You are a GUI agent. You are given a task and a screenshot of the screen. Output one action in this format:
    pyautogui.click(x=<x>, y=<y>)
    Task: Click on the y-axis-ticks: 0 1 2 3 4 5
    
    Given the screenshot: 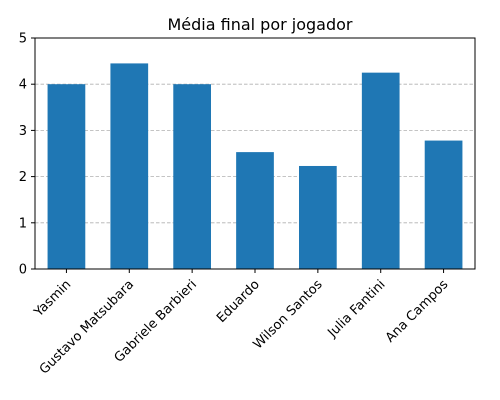 What is the action you would take?
    pyautogui.click(x=27, y=155)
    